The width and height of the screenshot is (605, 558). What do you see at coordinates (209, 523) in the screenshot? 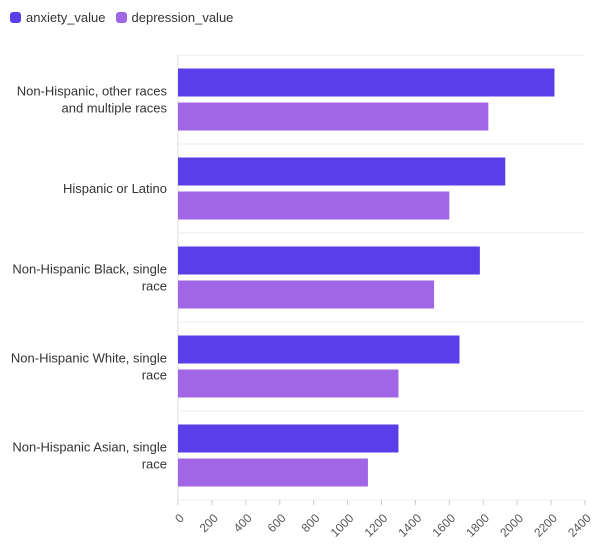
I see `x-tick-label: 200` at bounding box center [209, 523].